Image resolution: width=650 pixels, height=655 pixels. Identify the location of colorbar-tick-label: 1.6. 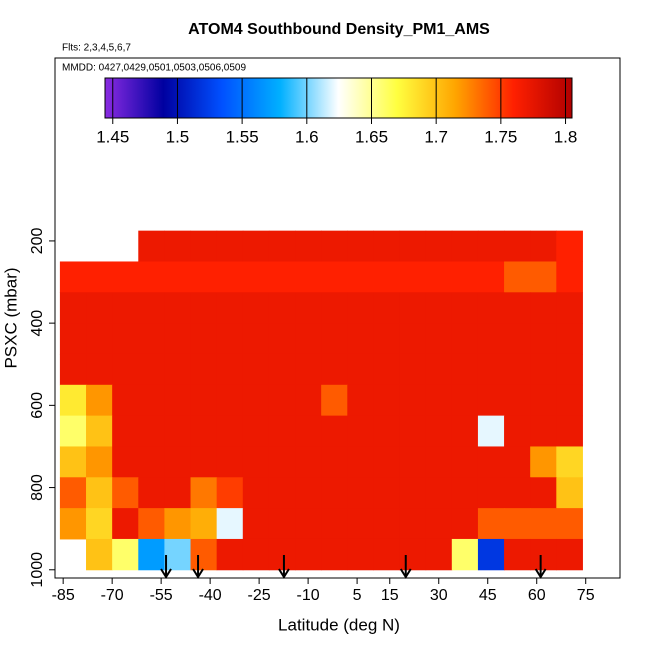
(307, 136).